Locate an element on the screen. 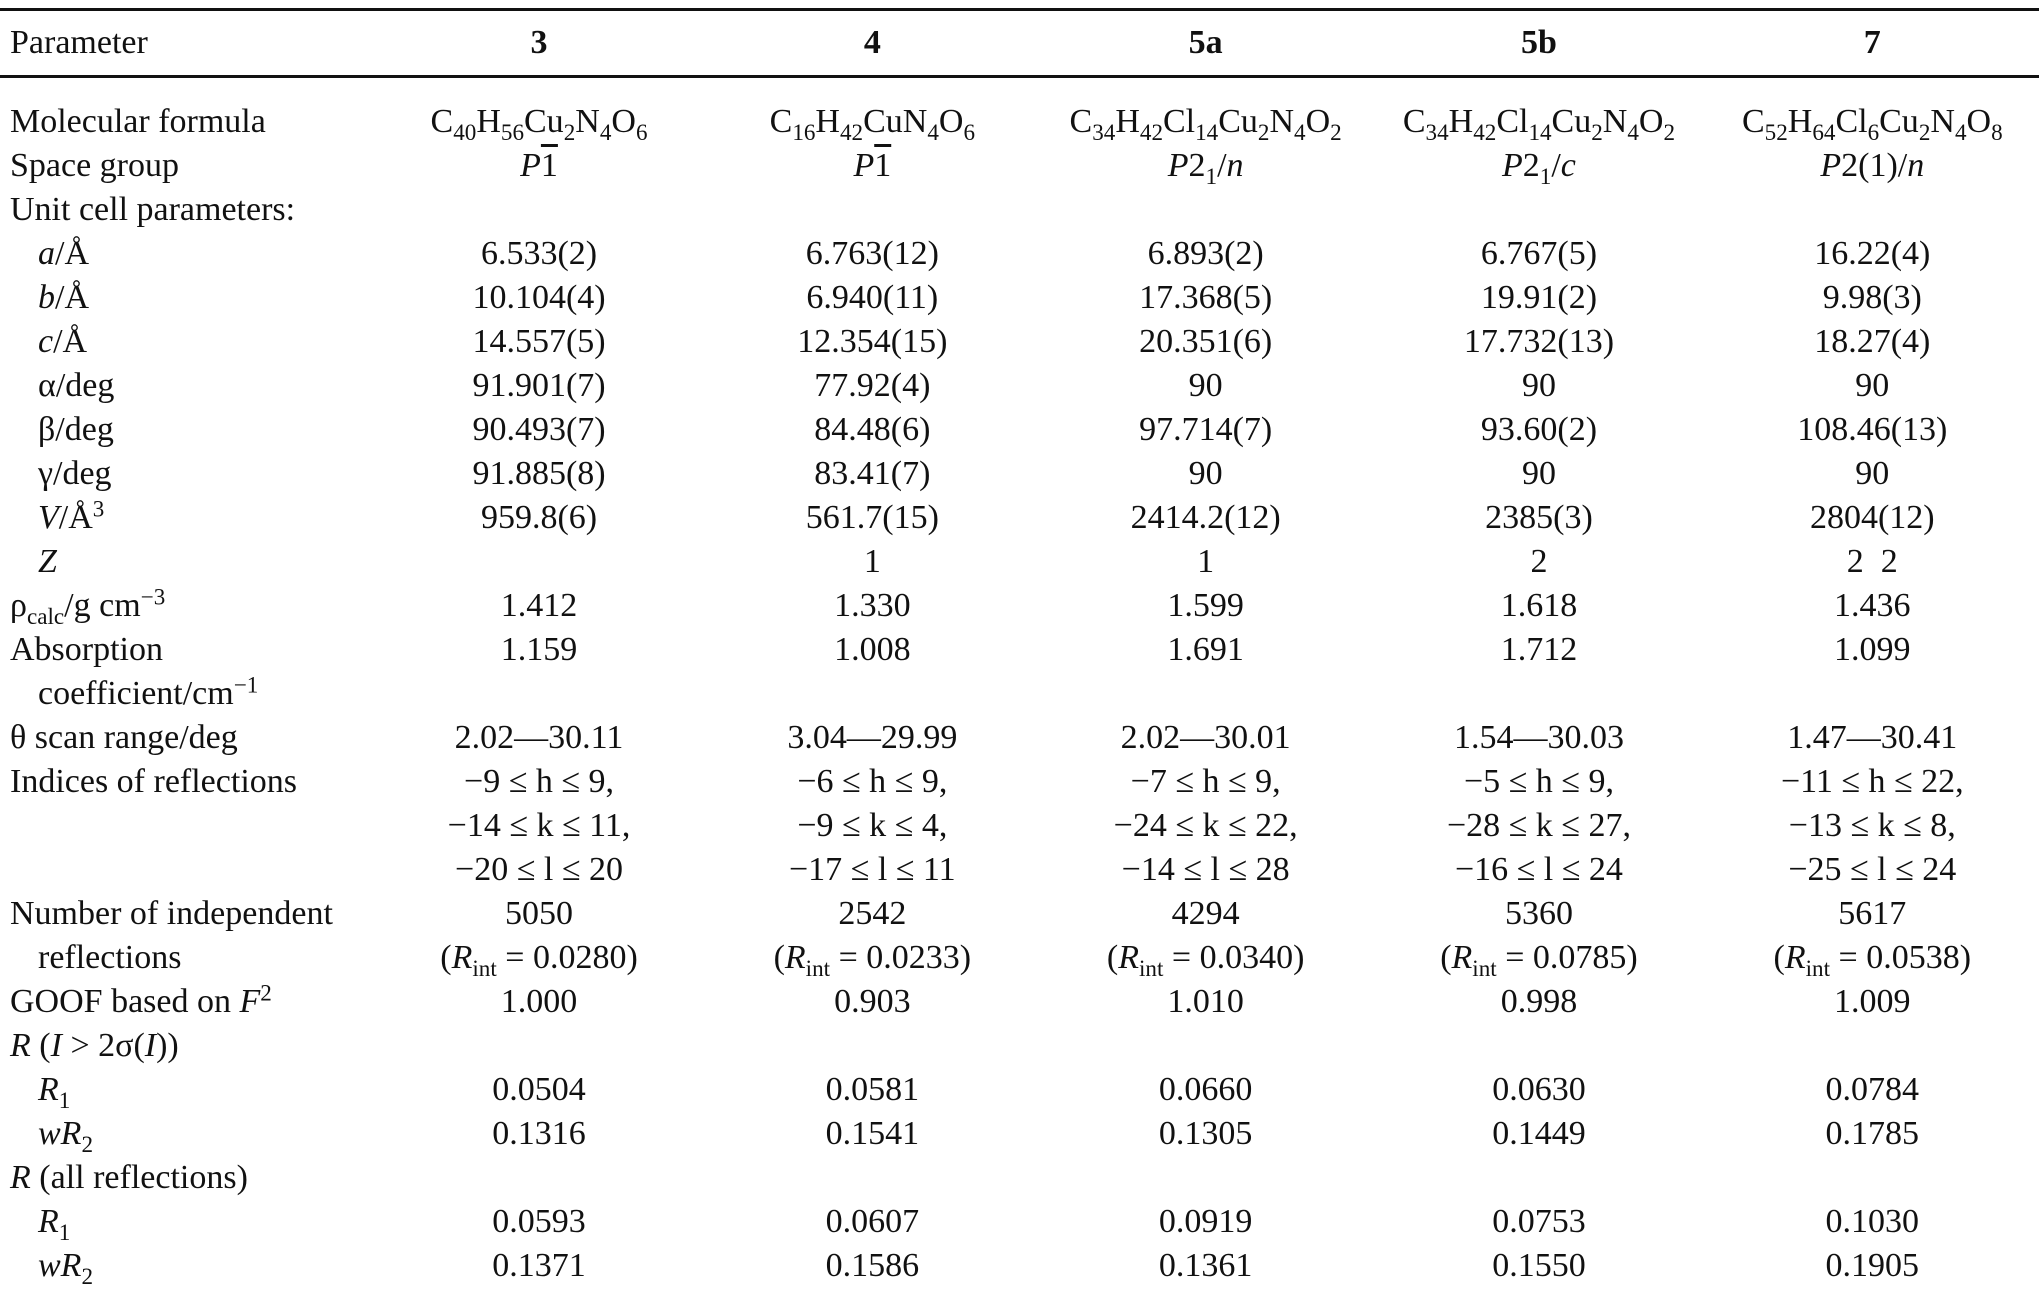 The width and height of the screenshot is (2039, 1297). formula-4: C16H42CuN4O6 is located at coordinates (872, 125).